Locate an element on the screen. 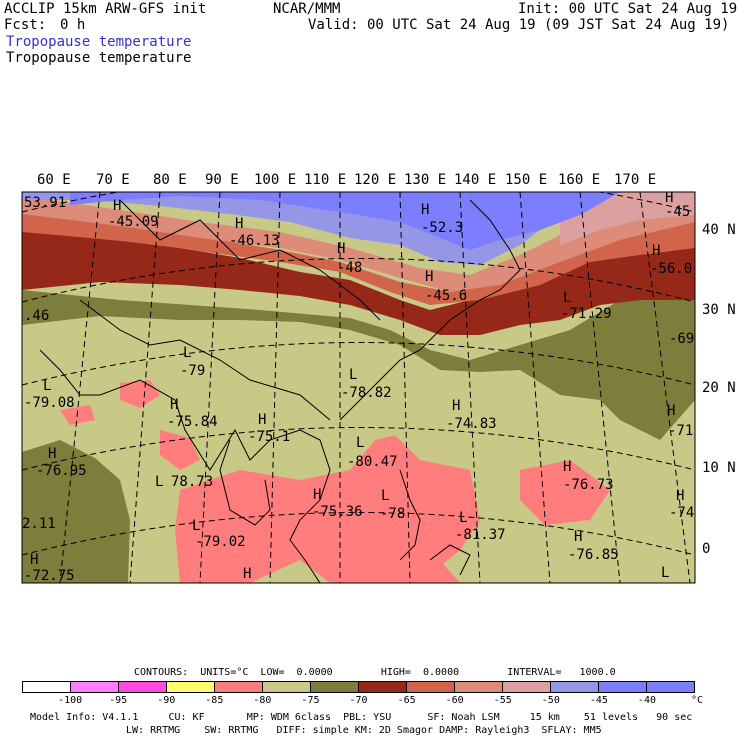 This screenshot has width=740, height=740. legend-label: -75 is located at coordinates (310, 700).